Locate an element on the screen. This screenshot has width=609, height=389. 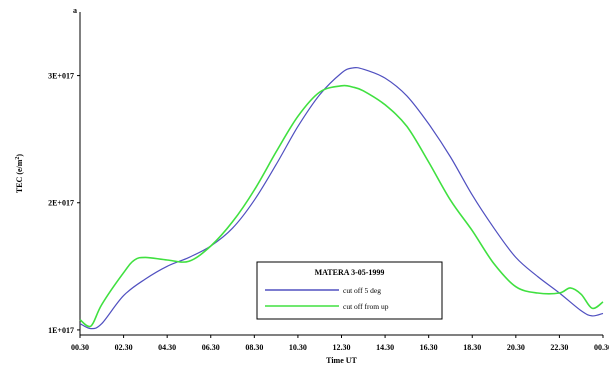
x-tick-label: 14.30 is located at coordinates (385, 347).